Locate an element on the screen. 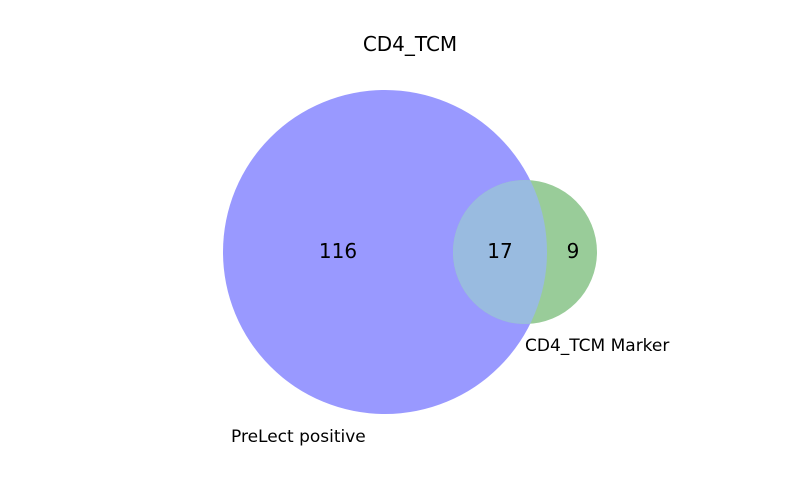 The width and height of the screenshot is (800, 500). set-b-only-count: 9 is located at coordinates (573, 251).